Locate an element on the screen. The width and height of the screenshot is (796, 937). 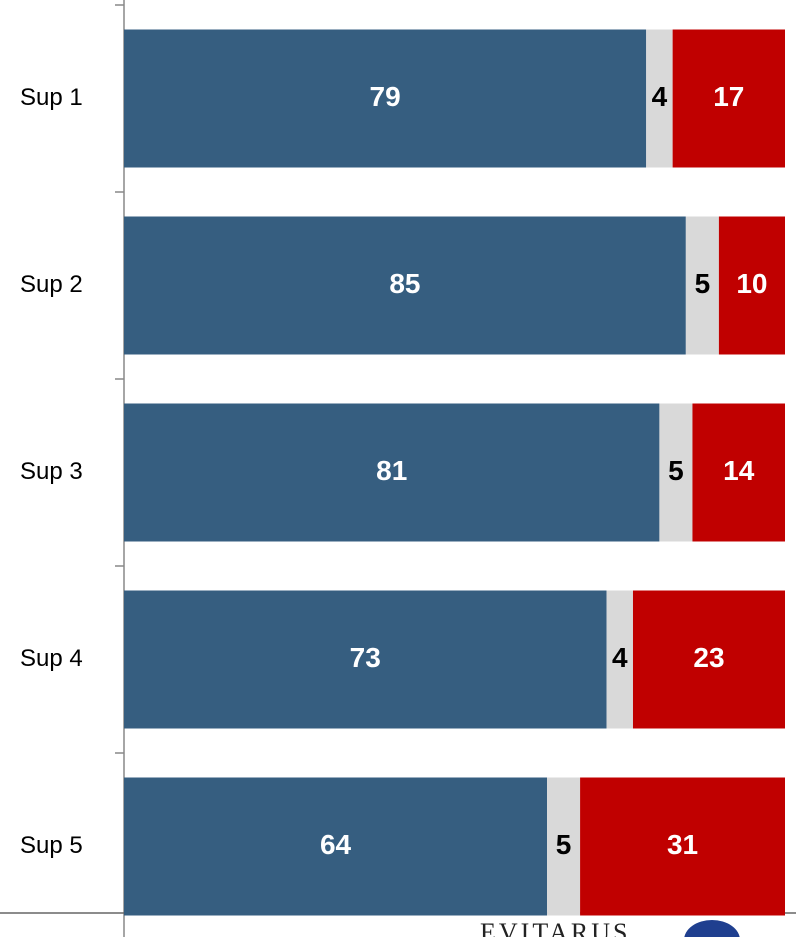
y-tick-label: Sup 5 is located at coordinates (51, 845).